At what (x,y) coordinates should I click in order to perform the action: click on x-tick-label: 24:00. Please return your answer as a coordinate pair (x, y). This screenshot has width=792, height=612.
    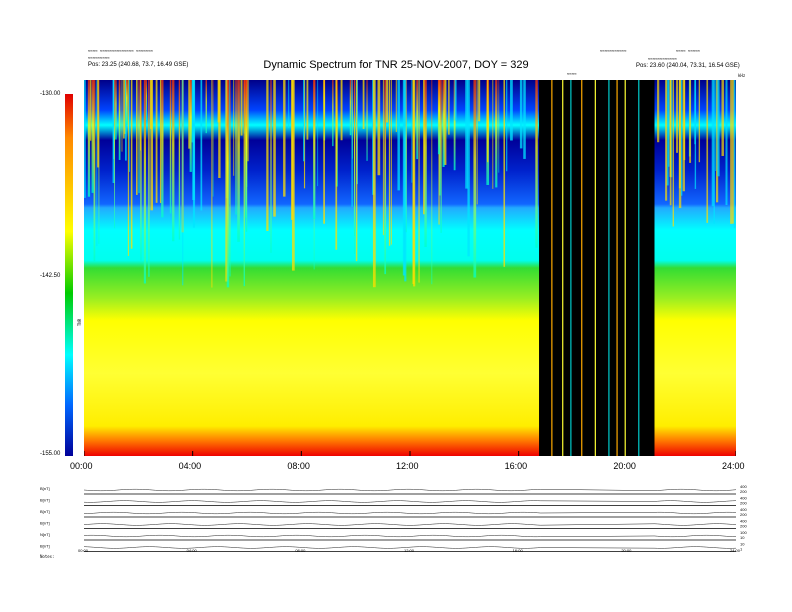
    Looking at the image, I should click on (733, 466).